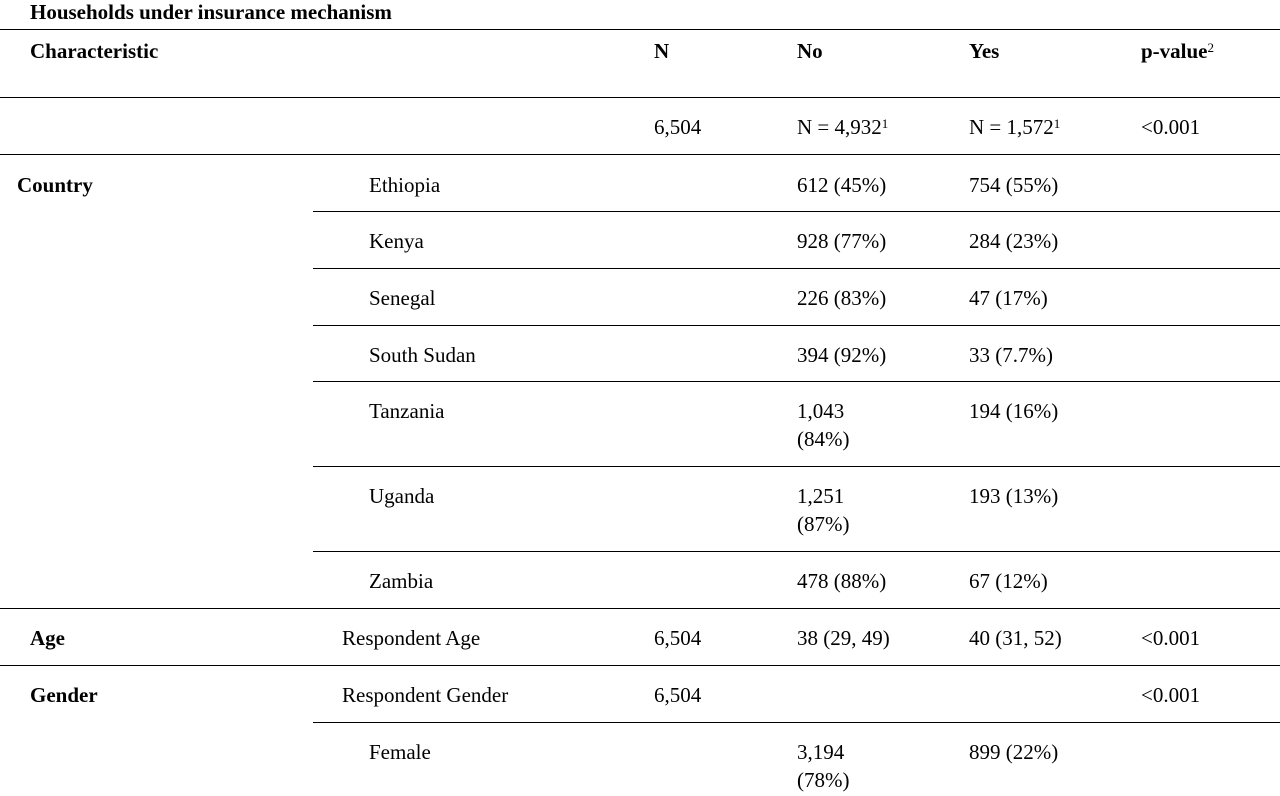 The width and height of the screenshot is (1280, 796). I want to click on rule-totals, so click(640, 154).